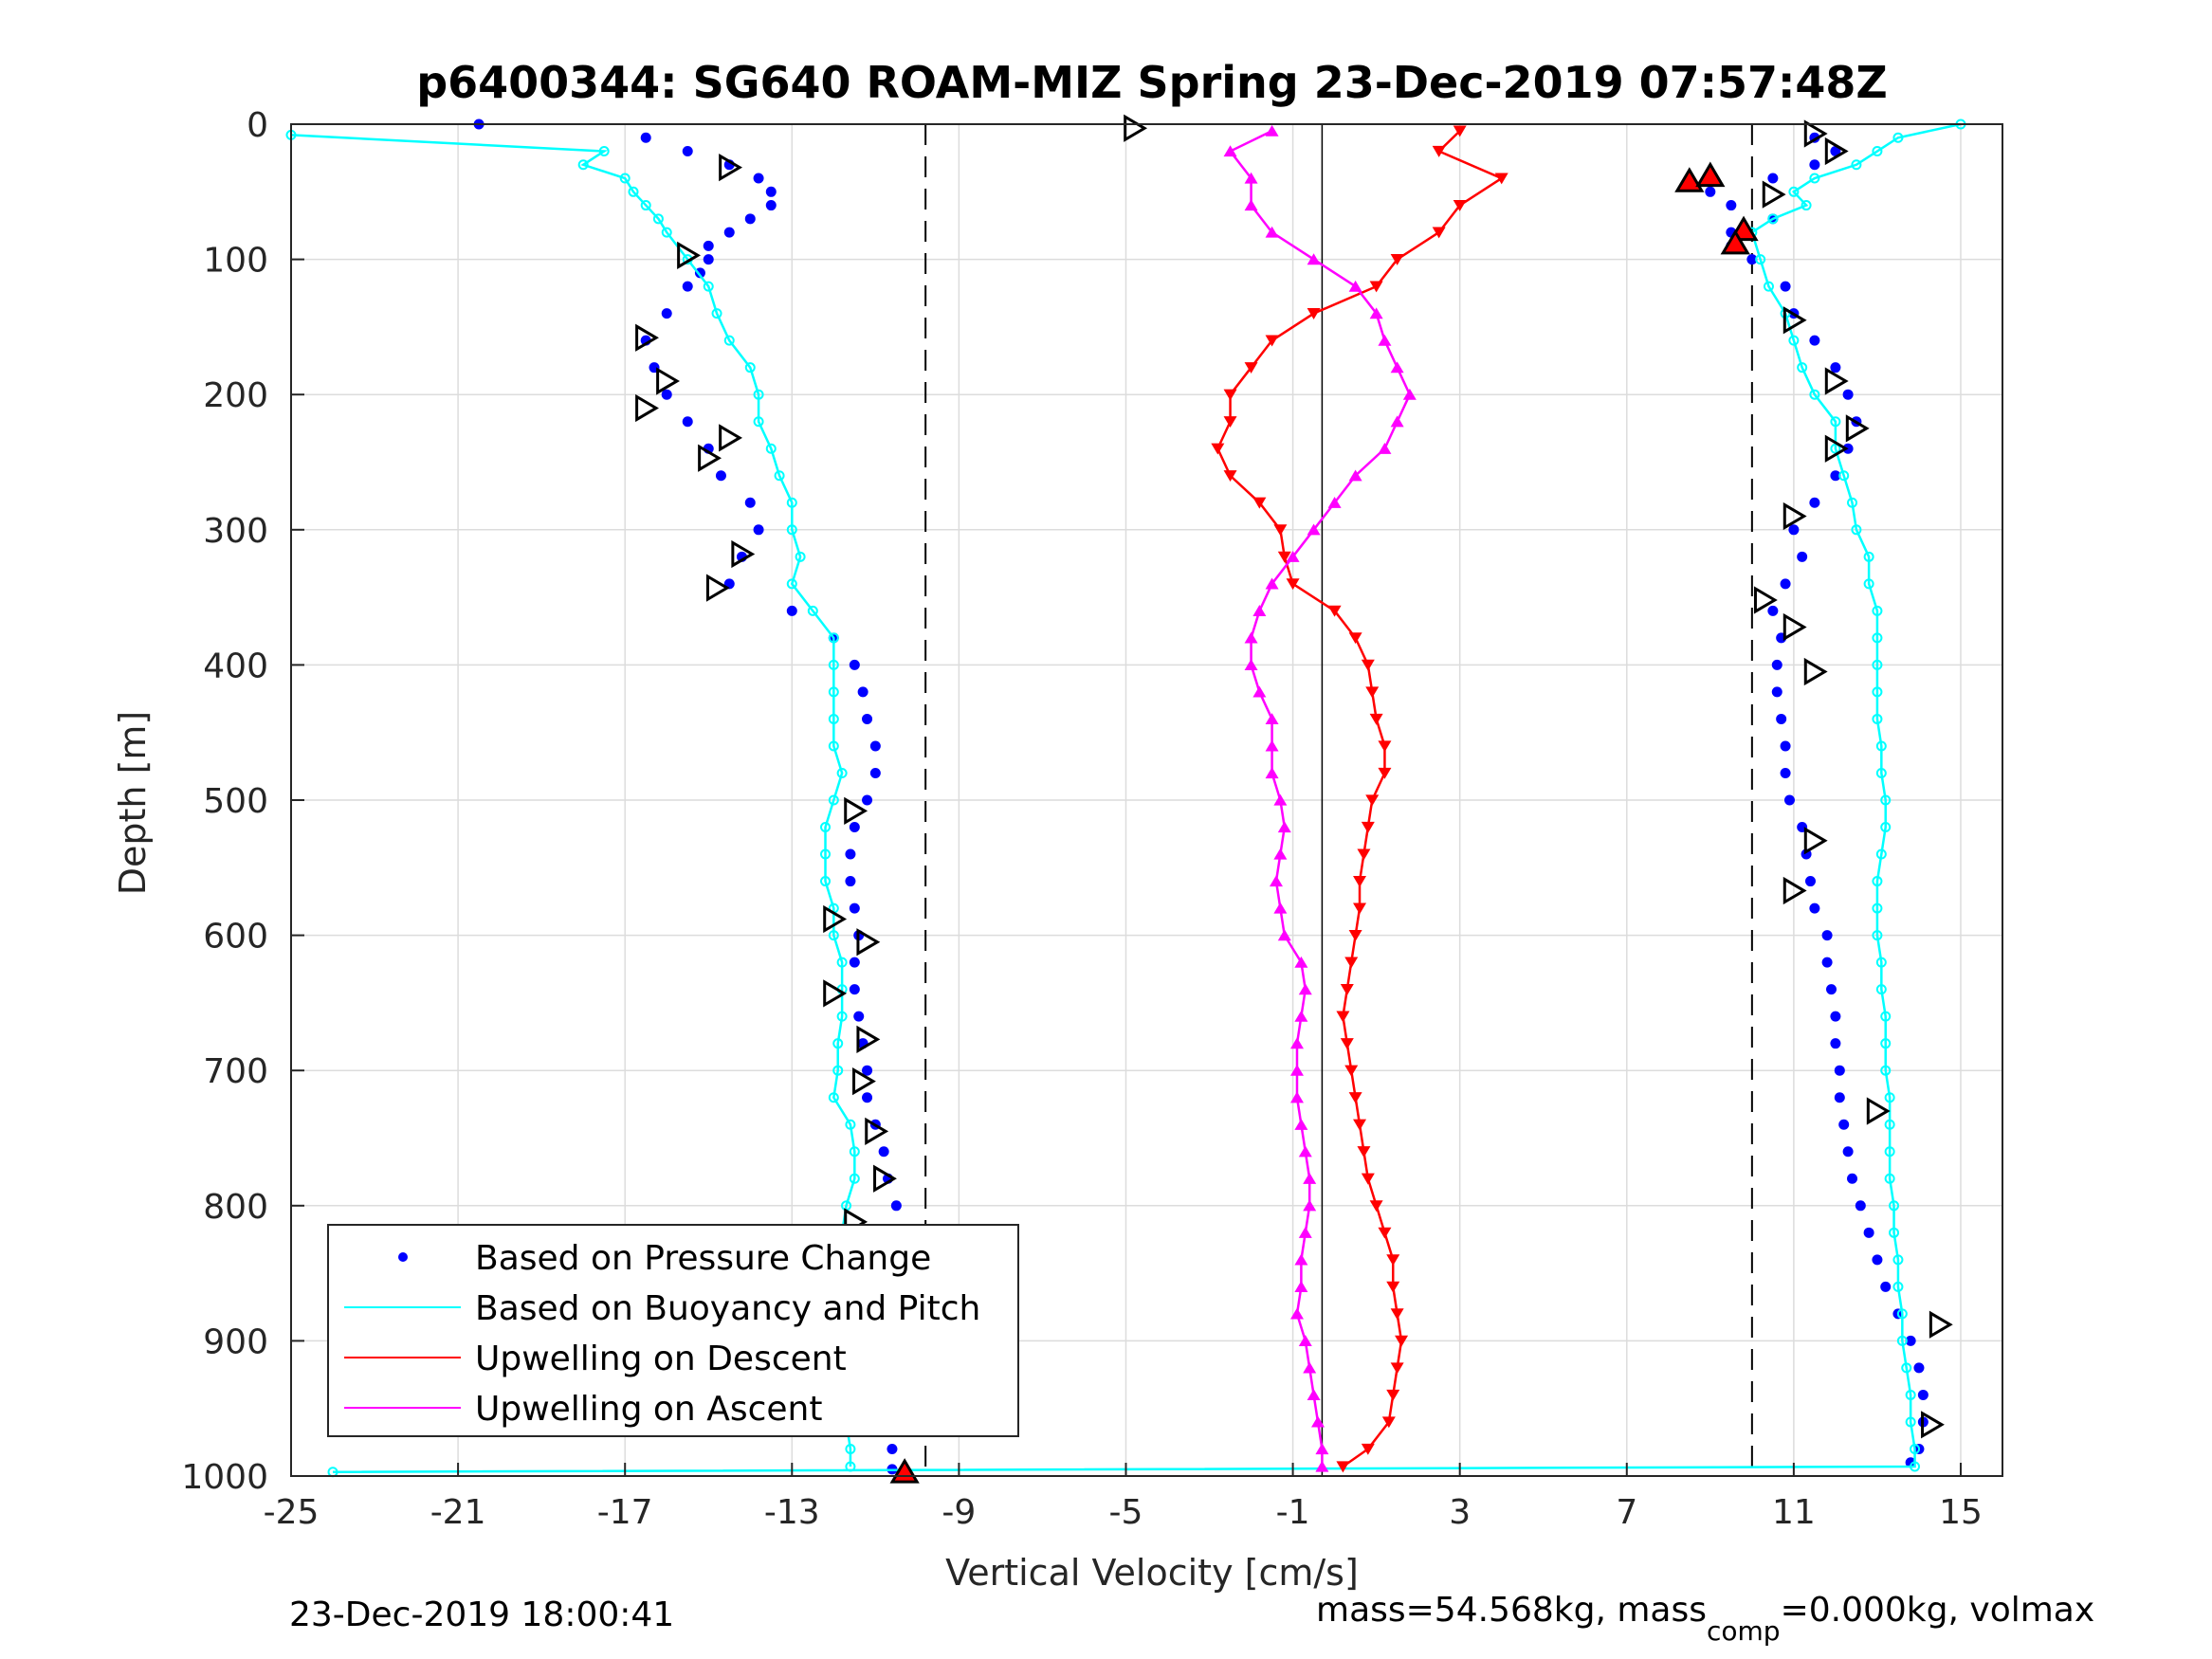 Image resolution: width=2212 pixels, height=1659 pixels. I want to click on y-tick-label: 300, so click(235, 531).